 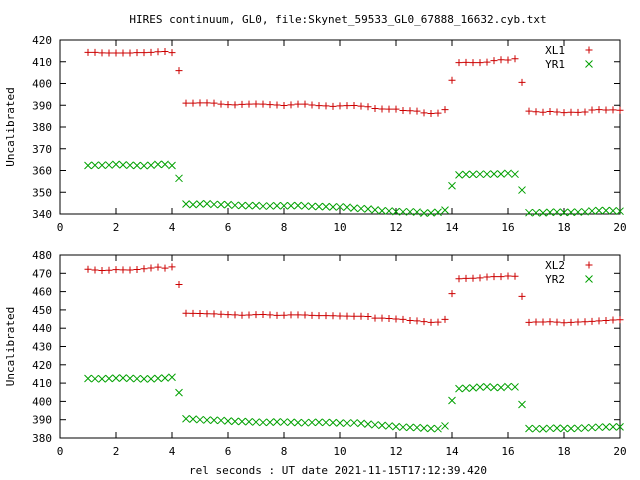 I want to click on y-tick-label: 450, so click(x=42, y=310).